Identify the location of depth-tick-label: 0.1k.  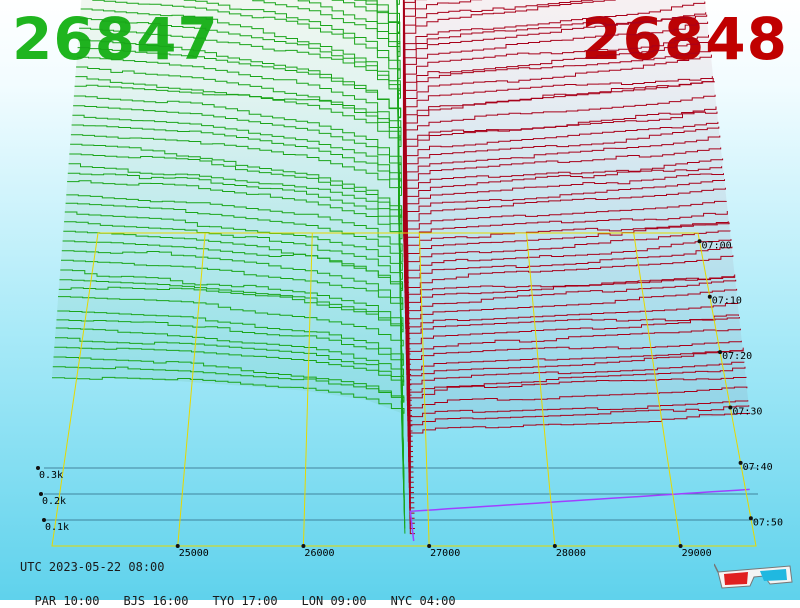
(57, 527).